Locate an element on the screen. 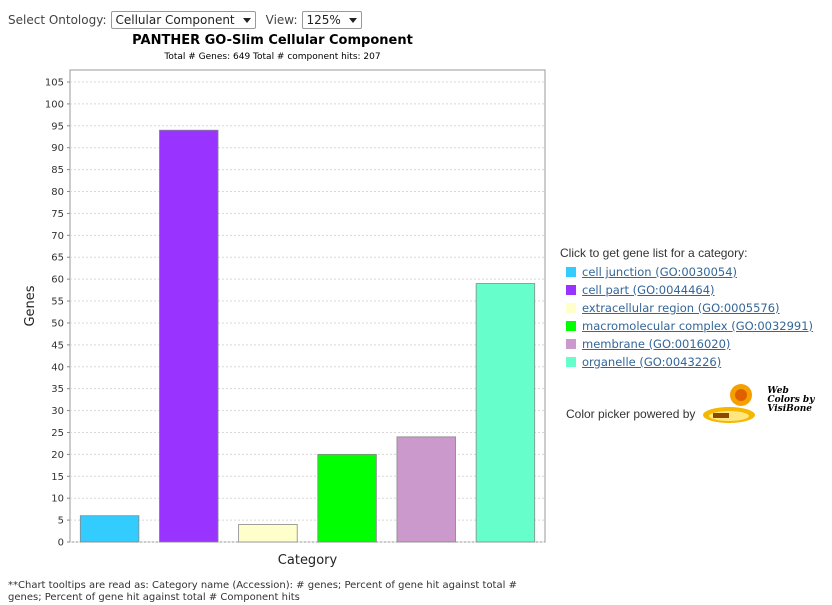 The height and width of the screenshot is (605, 832). y-axis-label: Genes is located at coordinates (30, 305).